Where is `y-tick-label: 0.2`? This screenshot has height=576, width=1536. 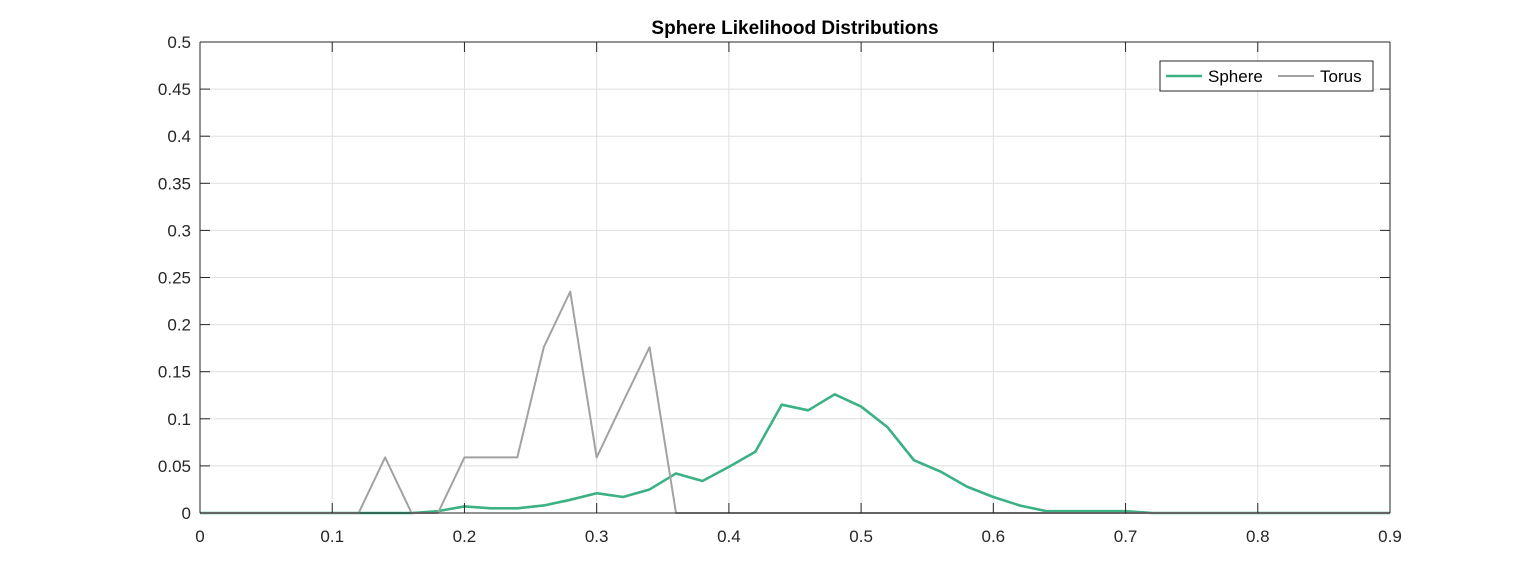
y-tick-label: 0.2 is located at coordinates (179, 325).